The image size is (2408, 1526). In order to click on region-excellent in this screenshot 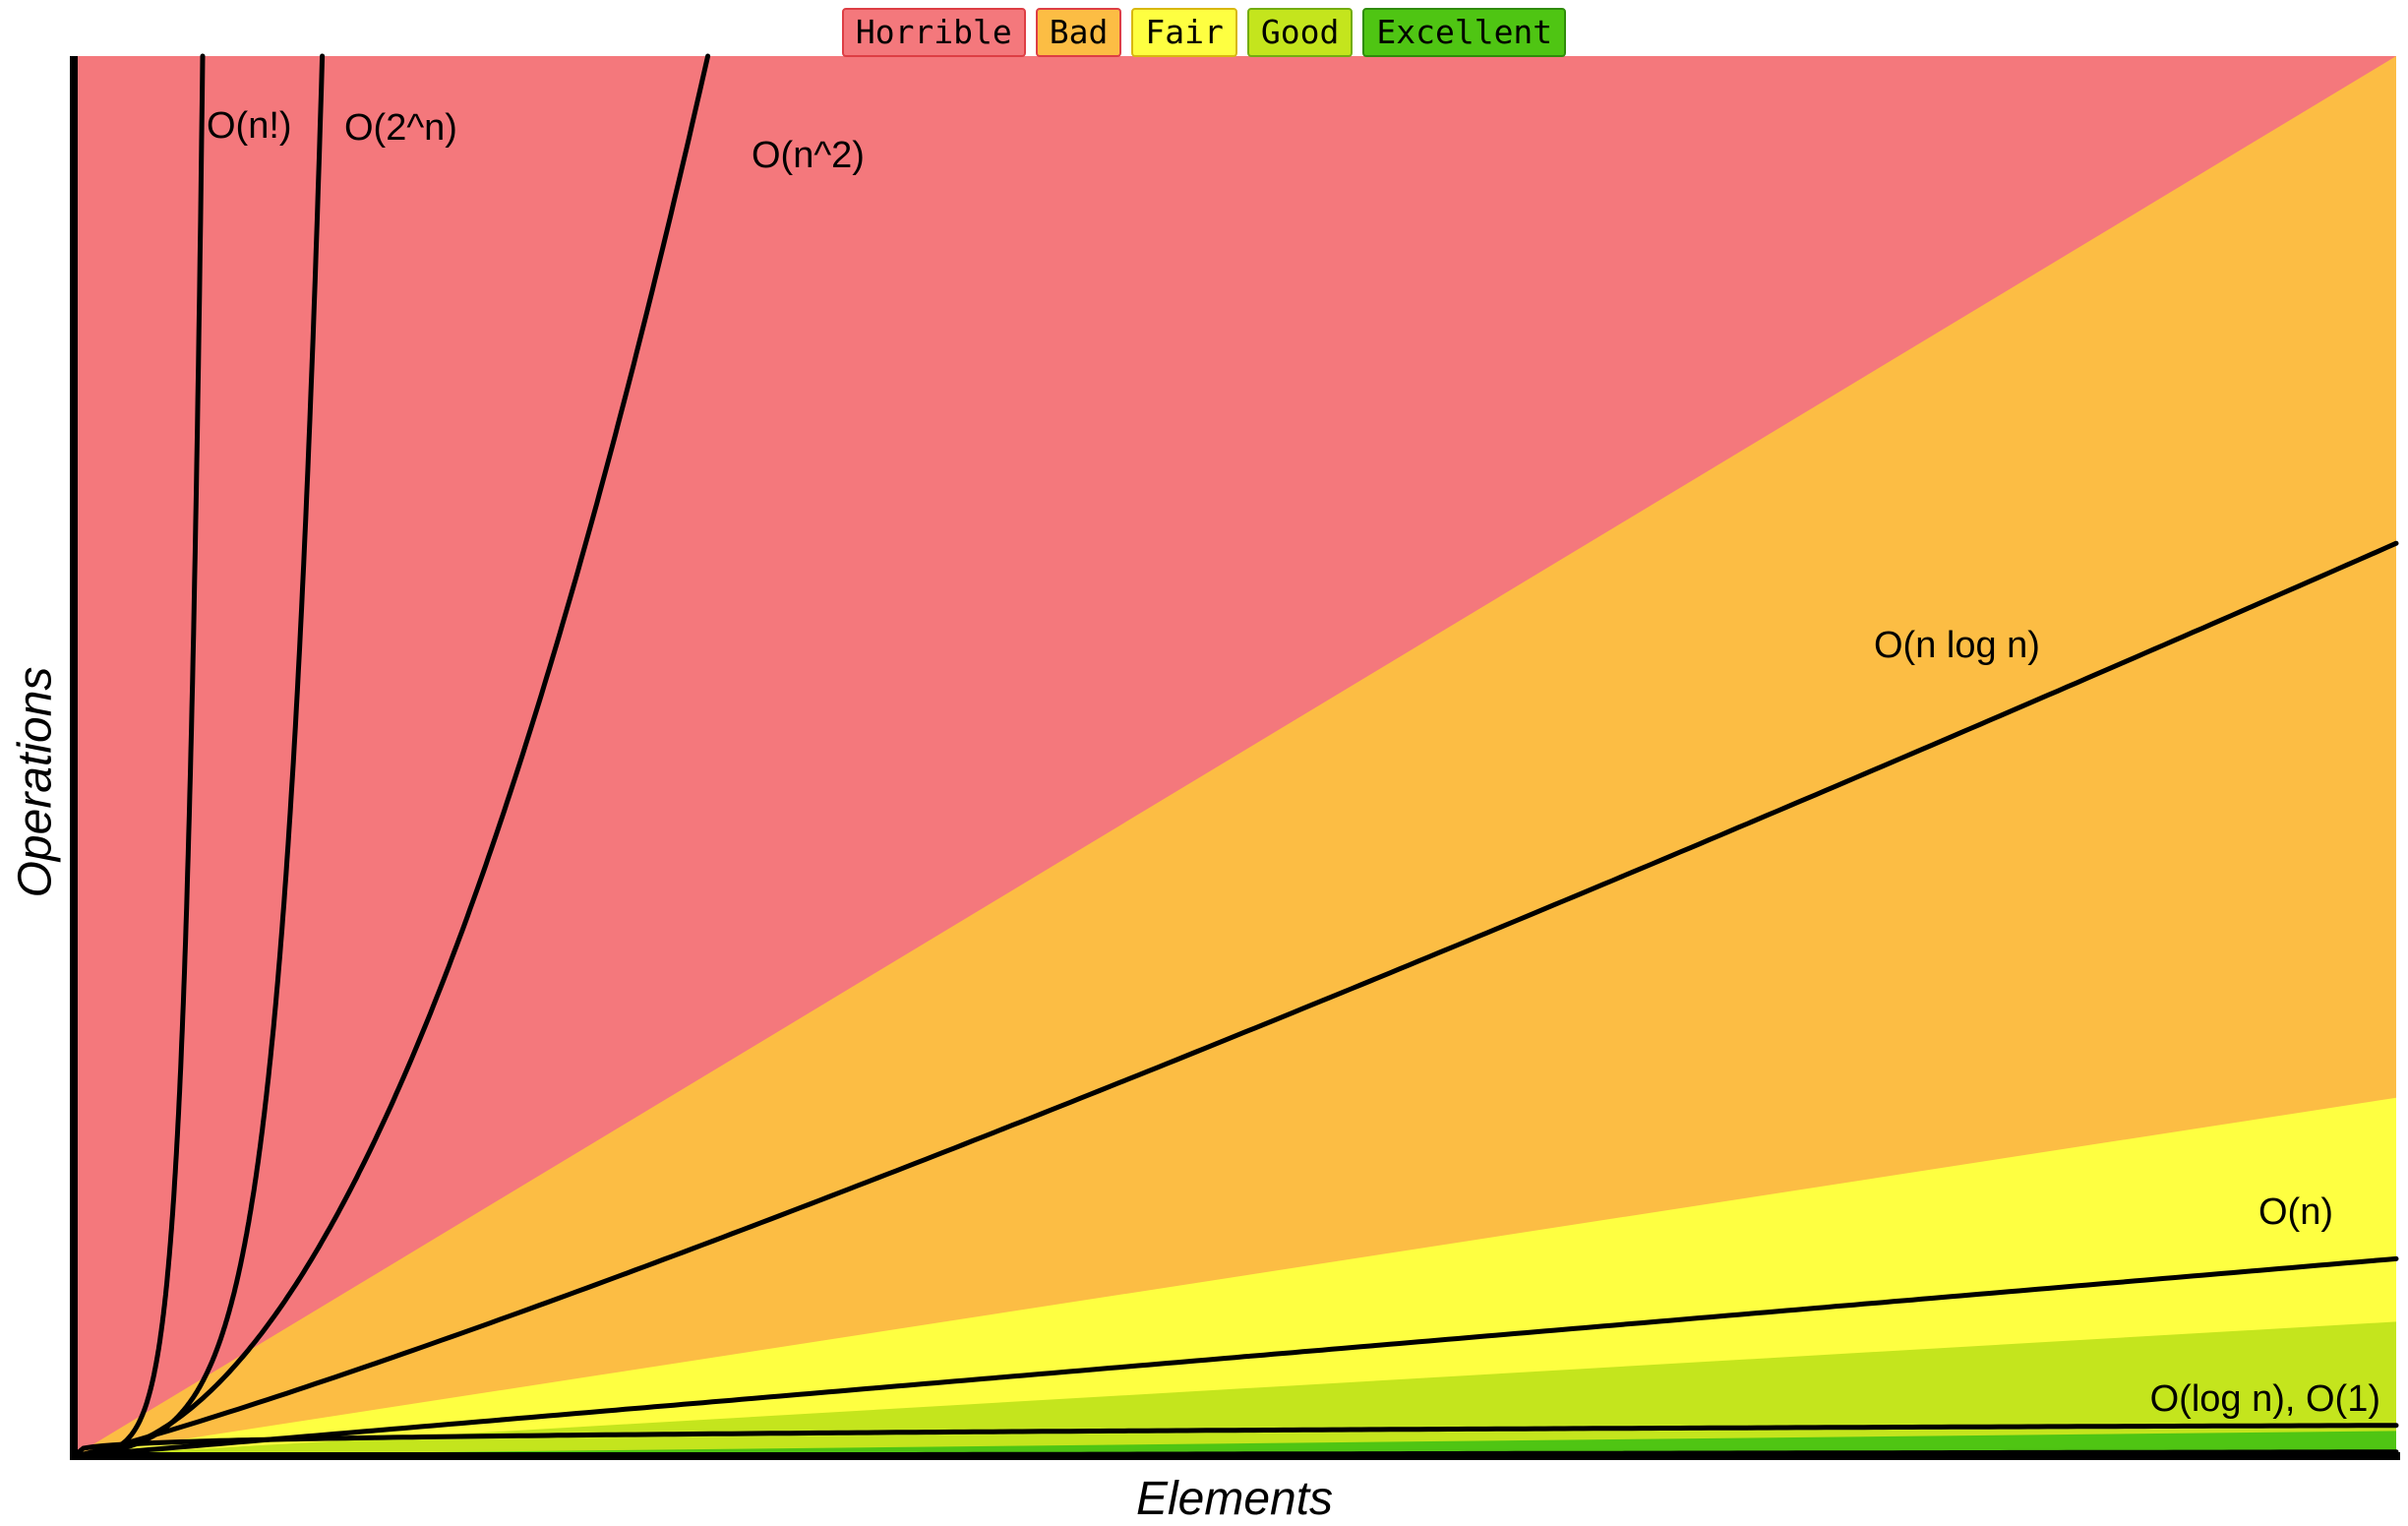, I will do `click(1235, 1444)`.